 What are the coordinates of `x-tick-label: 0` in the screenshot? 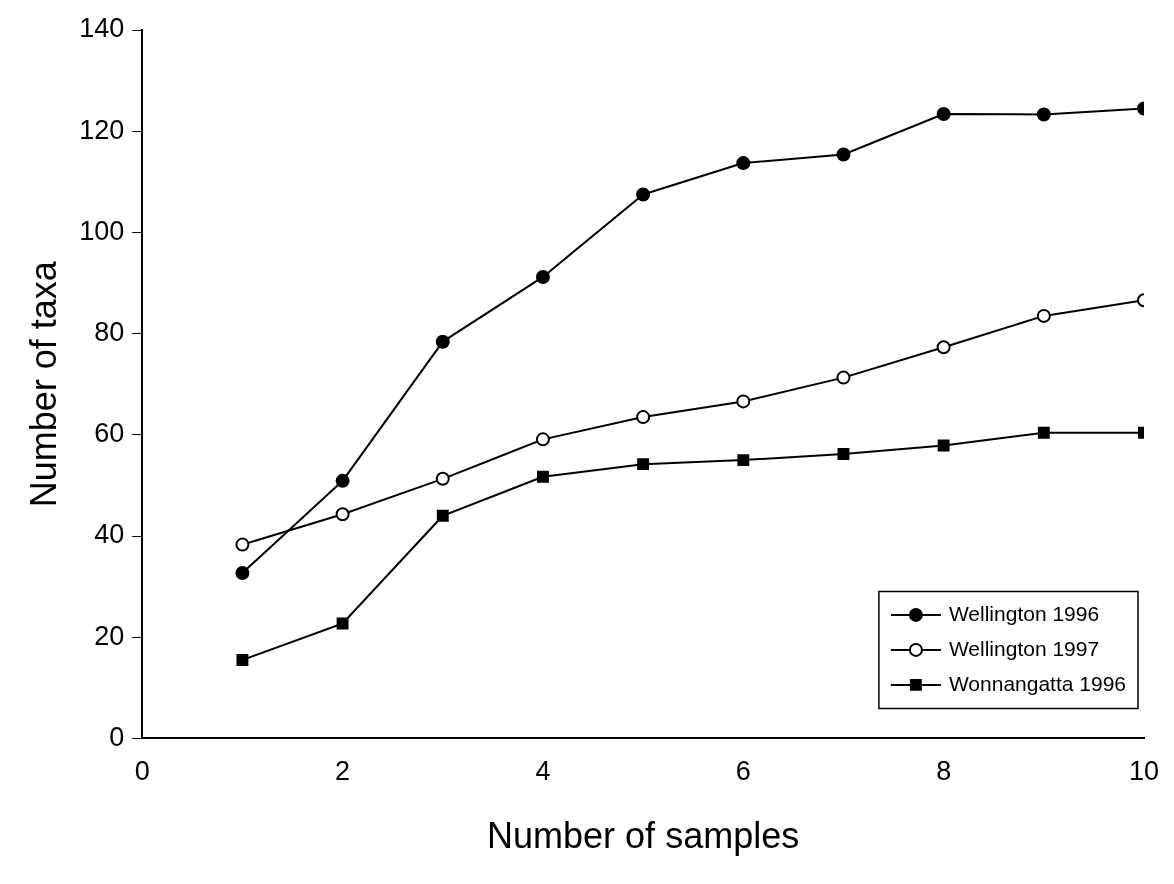 It's located at (142, 771).